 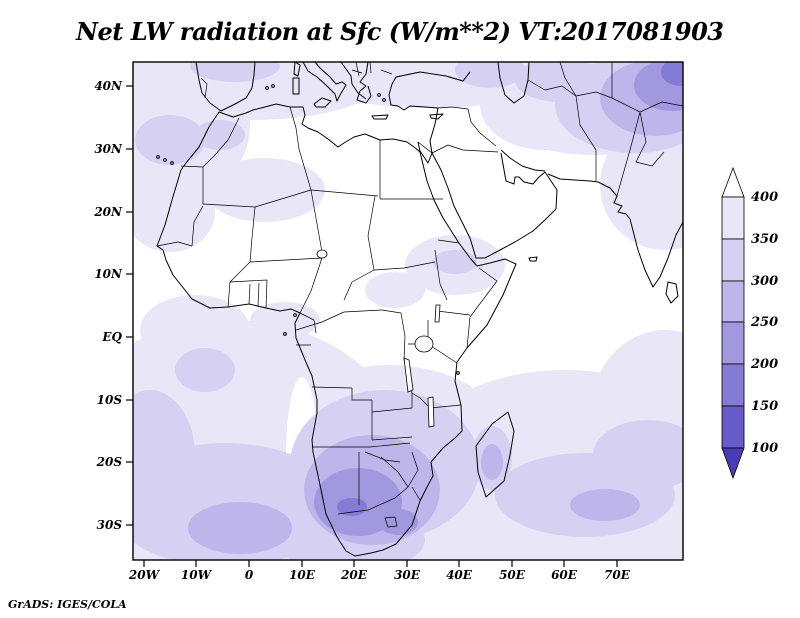 I want to click on colorbar-arrow-bottom, so click(x=733, y=463).